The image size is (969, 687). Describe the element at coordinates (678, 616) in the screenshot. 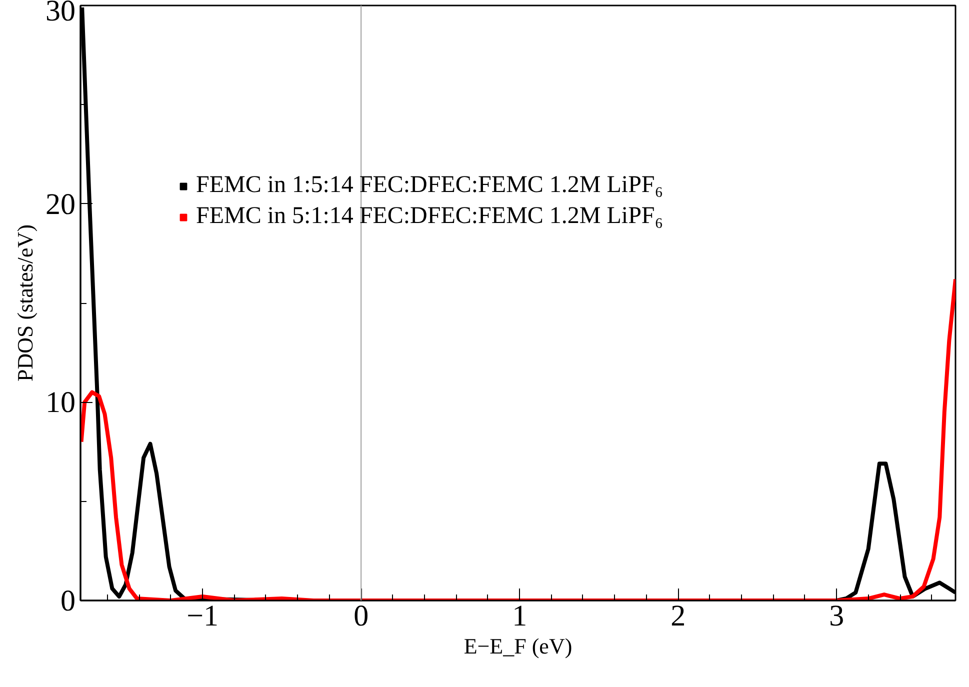

I see `x-tick-label: 2` at that location.